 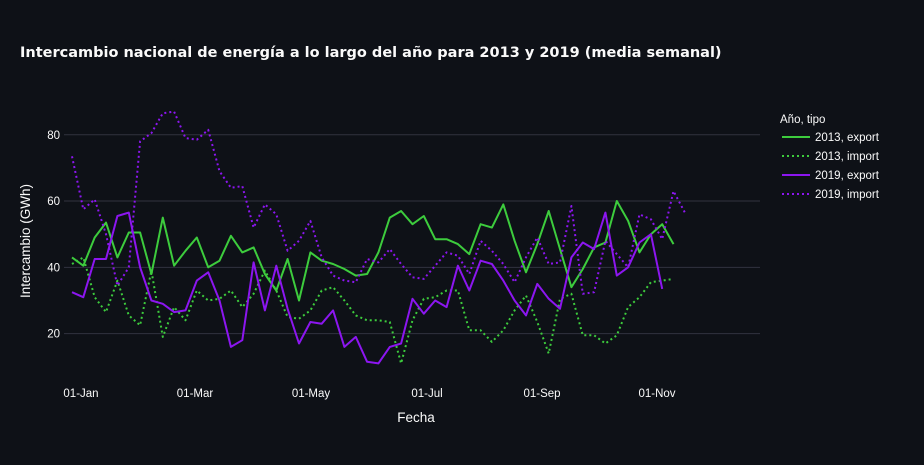 What do you see at coordinates (195, 394) in the screenshot?
I see `x-tick-label: 01-Mar` at bounding box center [195, 394].